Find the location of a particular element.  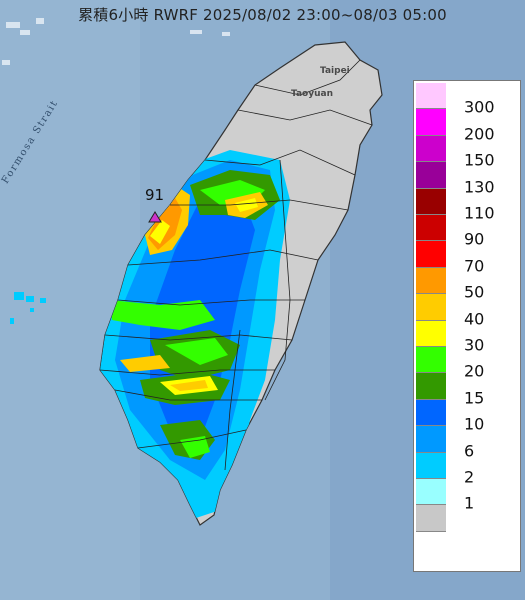

legend-label: 20 is located at coordinates (474, 371).